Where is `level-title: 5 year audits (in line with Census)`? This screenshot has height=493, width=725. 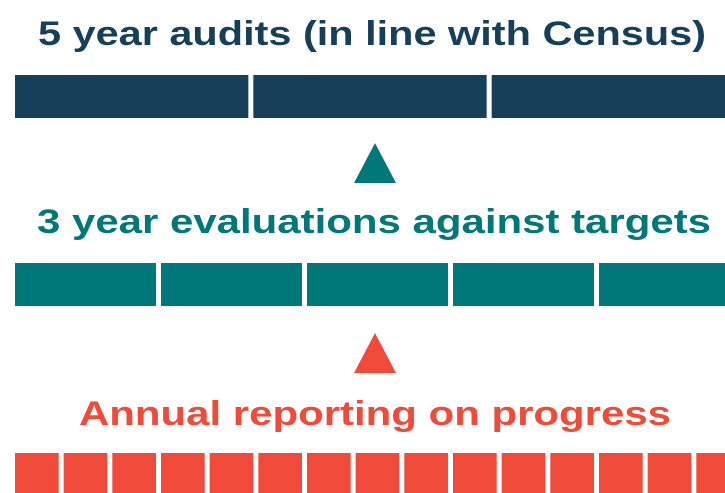 level-title: 5 year audits (in line with Census) is located at coordinates (372, 34).